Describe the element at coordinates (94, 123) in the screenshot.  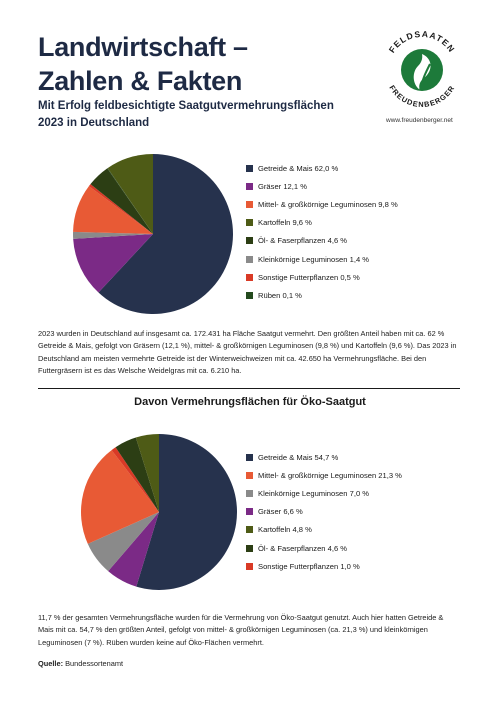
I see `subtitle-line-2: 2023 in Deutschland` at that location.